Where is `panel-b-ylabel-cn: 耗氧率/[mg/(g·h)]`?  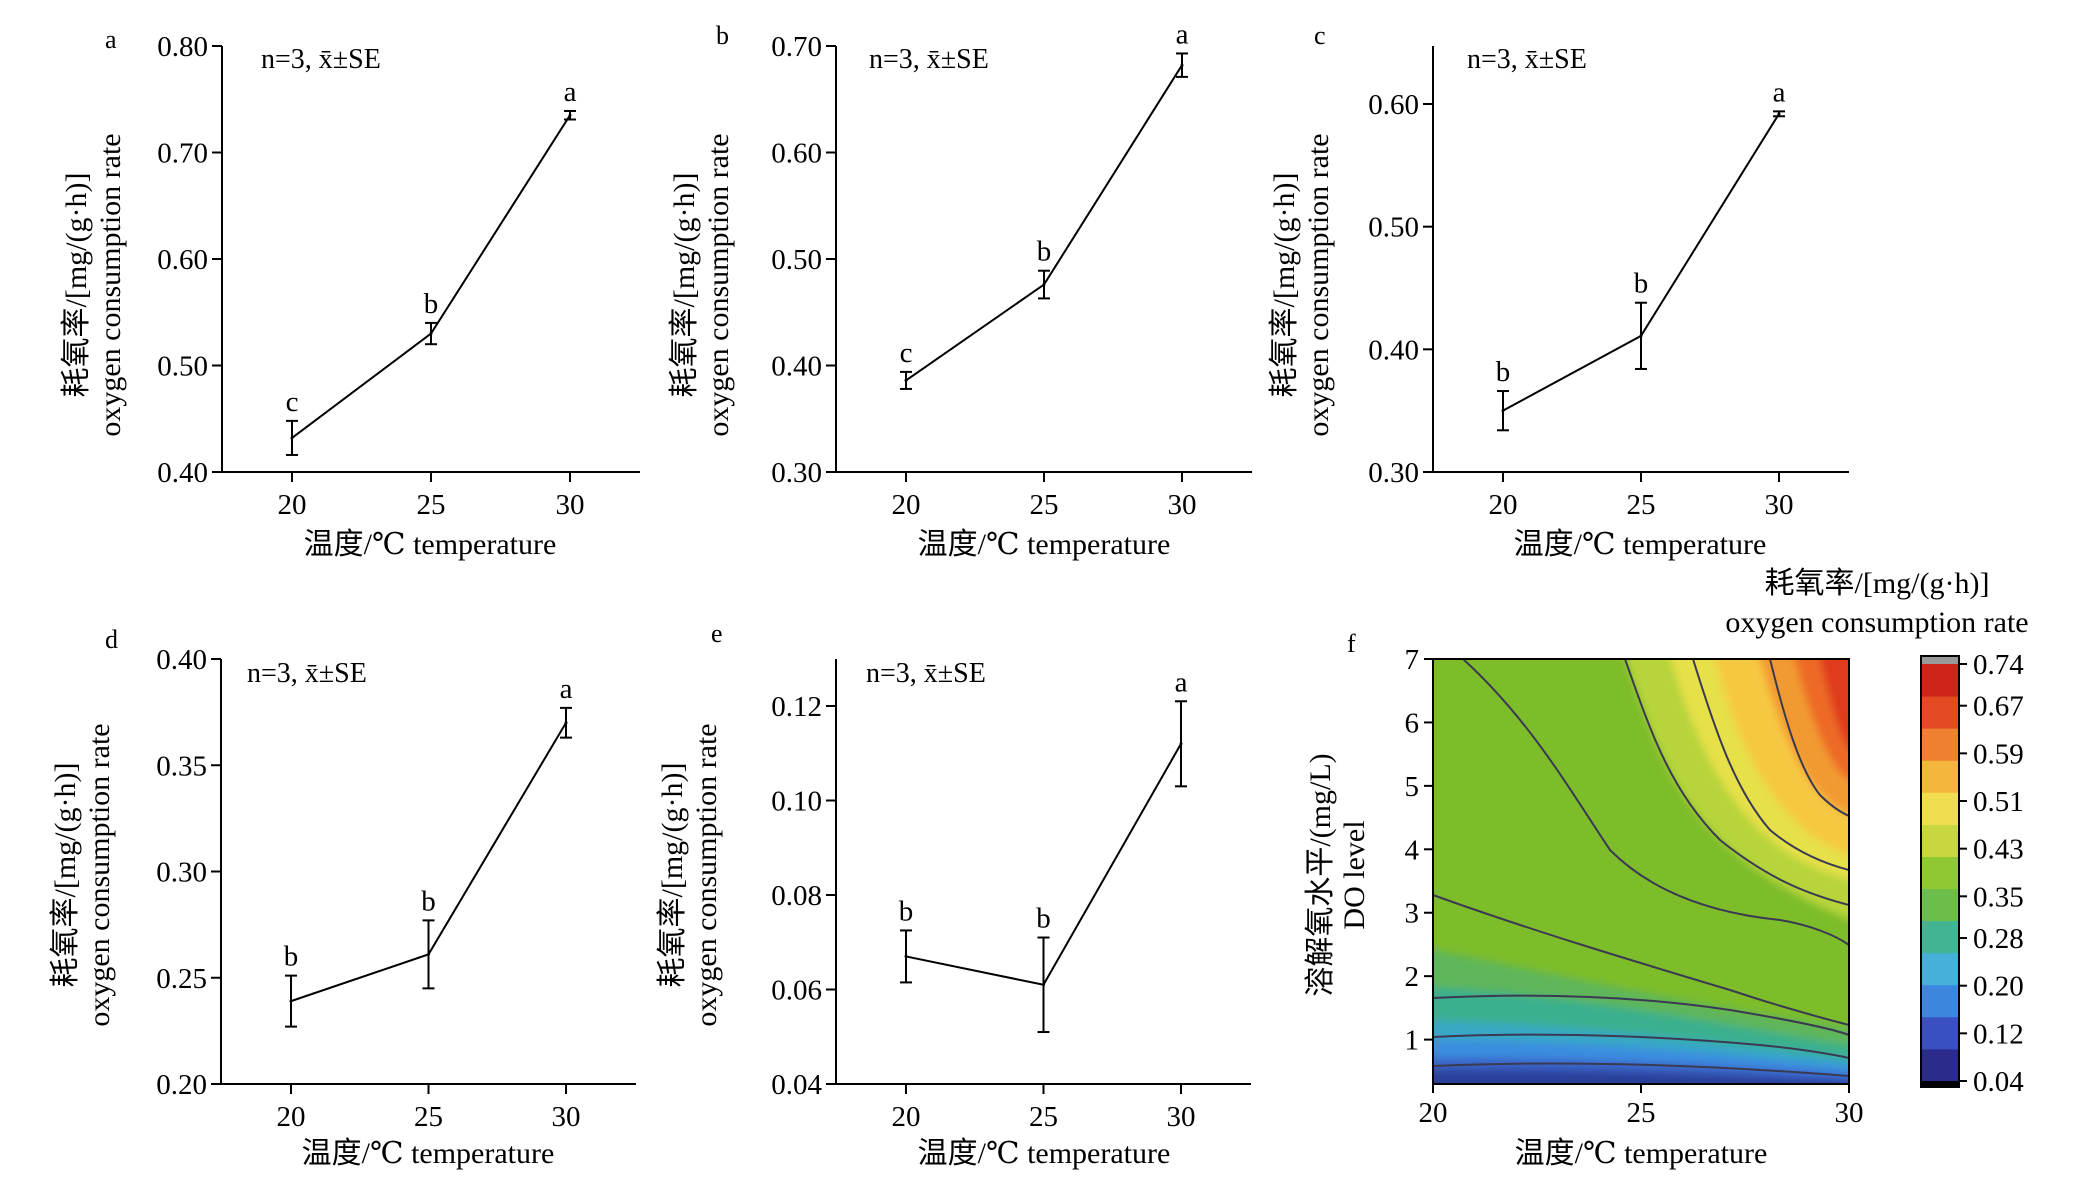
panel-b-ylabel-cn: 耗氧率/[mg/(g·h)] is located at coordinates (684, 285).